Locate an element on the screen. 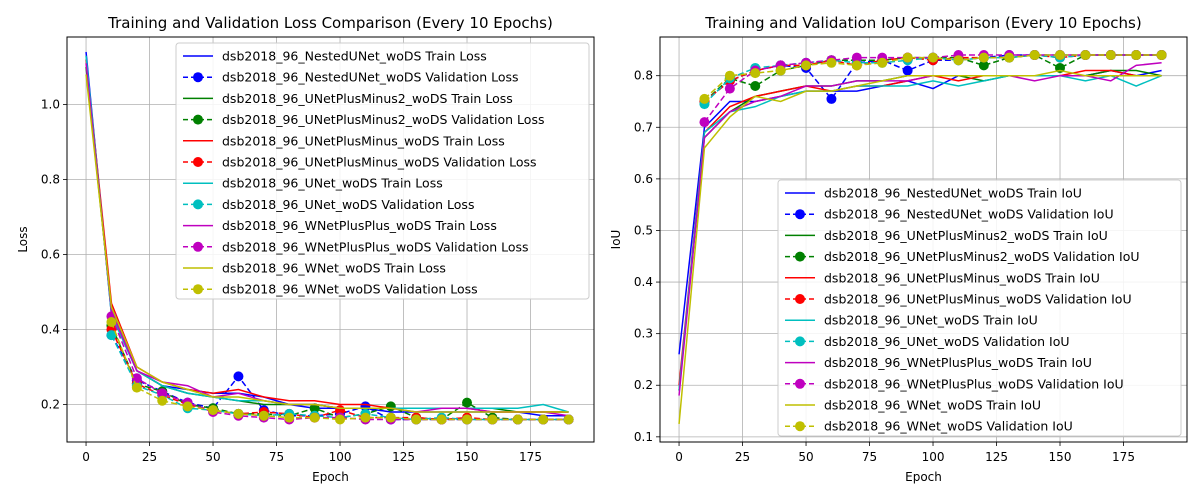  loss-x-tick-label: 125 is located at coordinates (403, 457).